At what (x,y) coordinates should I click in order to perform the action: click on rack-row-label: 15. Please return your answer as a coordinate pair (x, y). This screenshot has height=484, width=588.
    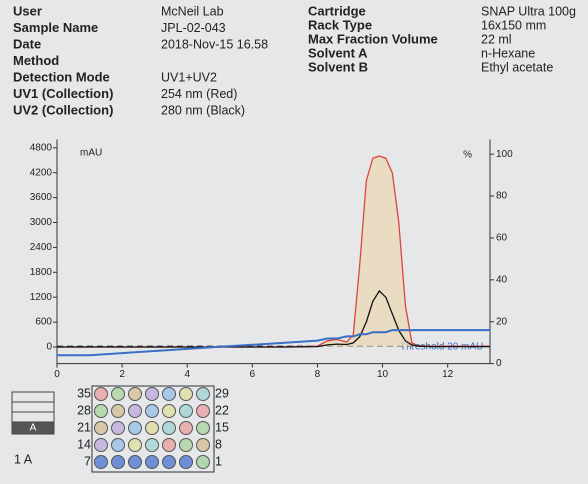
    Looking at the image, I should click on (222, 427).